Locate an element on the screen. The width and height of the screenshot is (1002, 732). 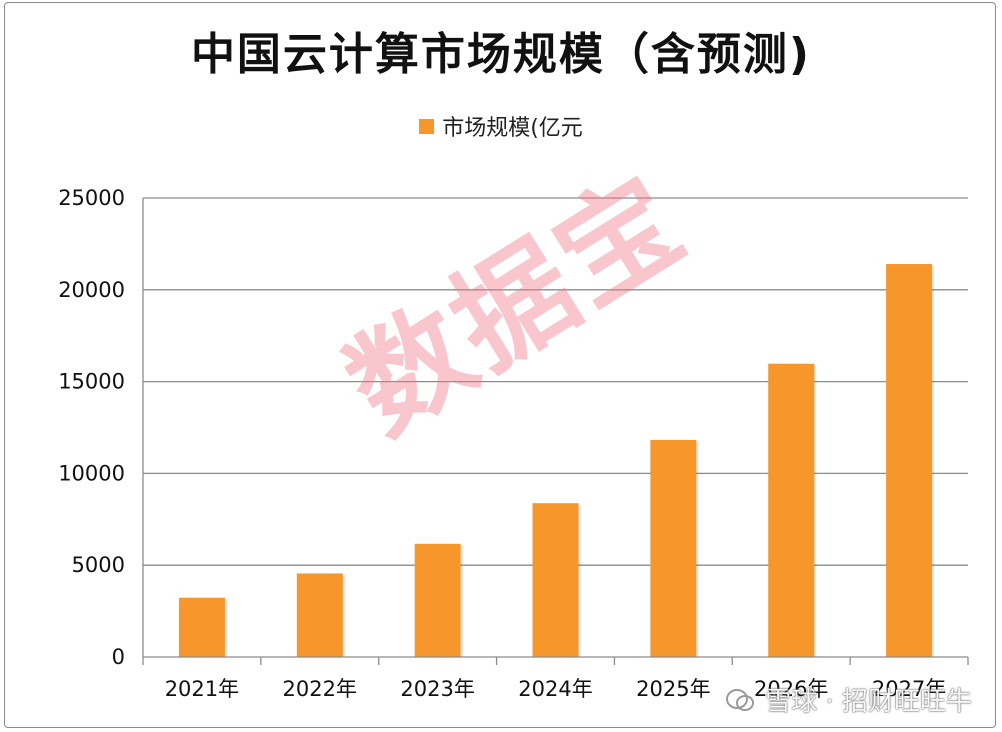
bar-2023年 is located at coordinates (437, 600).